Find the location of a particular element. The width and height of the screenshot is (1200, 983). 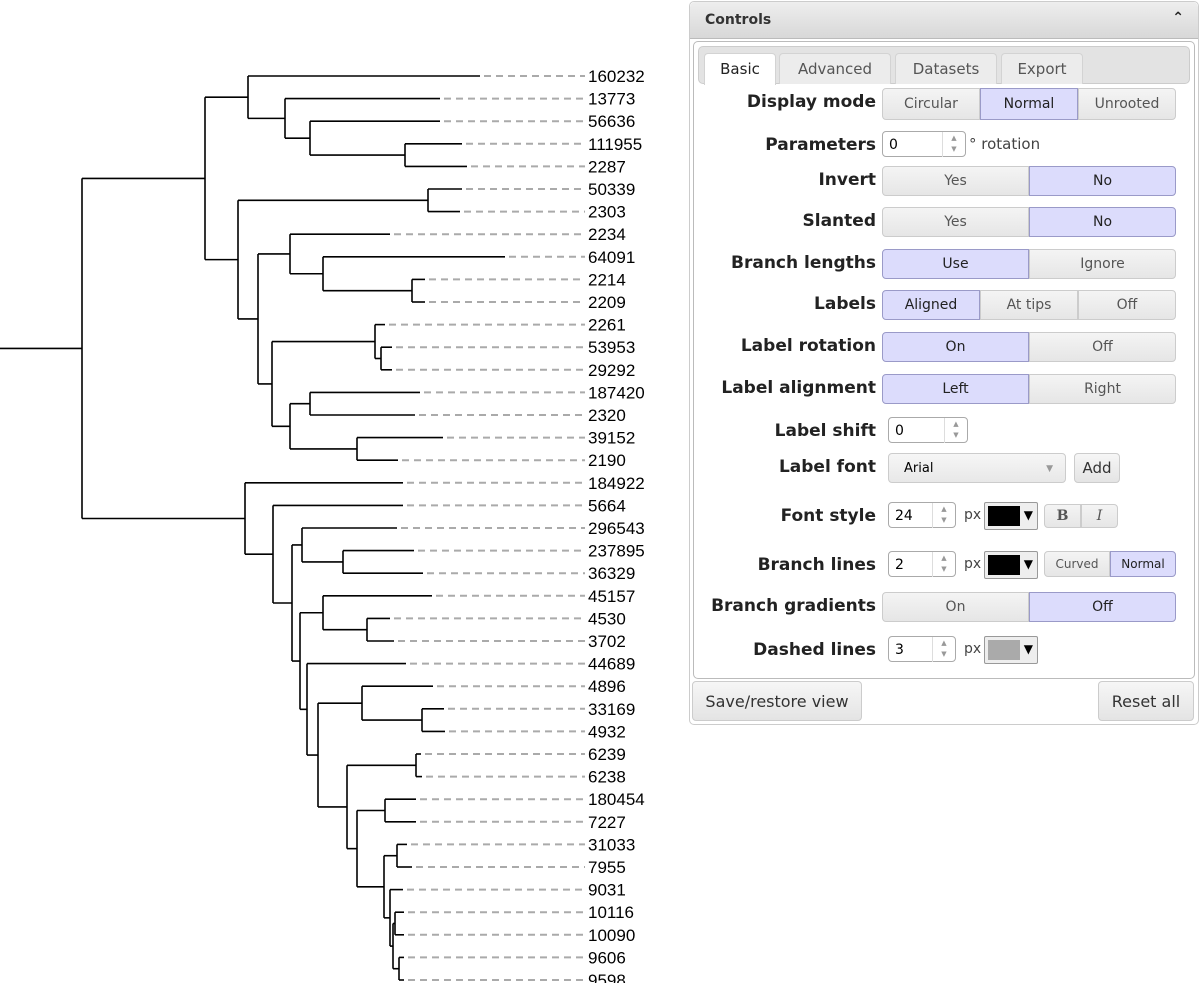

labels-option-aligned: Aligned is located at coordinates (931, 305).